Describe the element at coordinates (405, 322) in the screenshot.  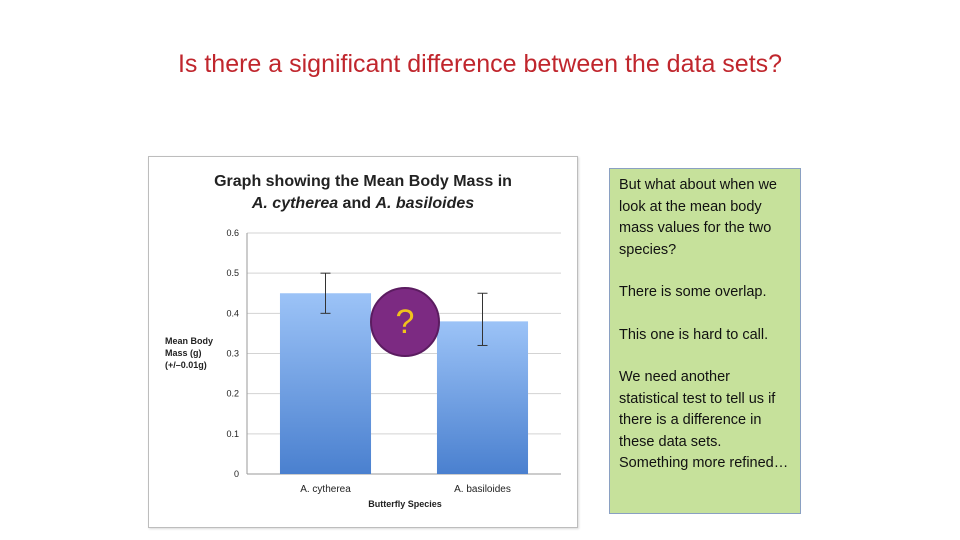
I see `question-mark-badge: ?` at that location.